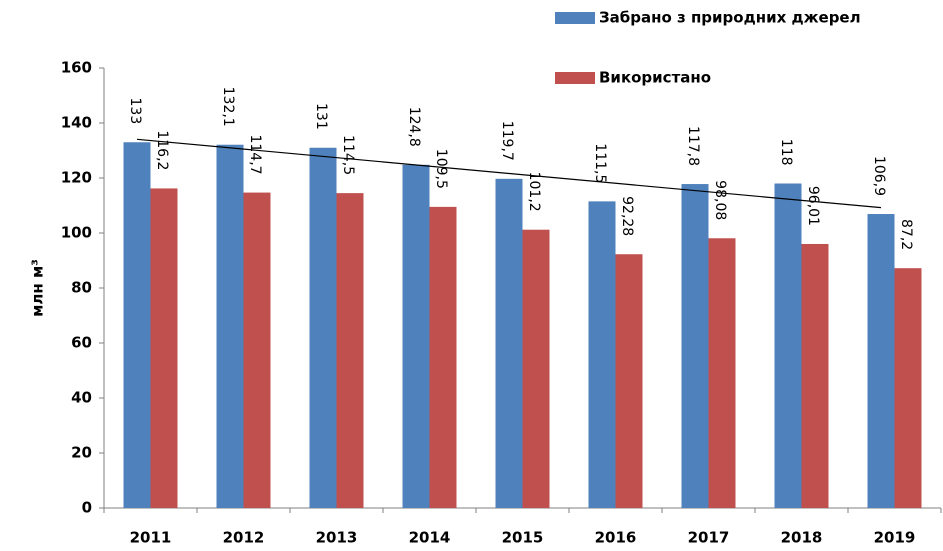 Image resolution: width=943 pixels, height=551 pixels. Describe the element at coordinates (802, 538) in the screenshot. I see `x-tick-label: 2018` at that location.